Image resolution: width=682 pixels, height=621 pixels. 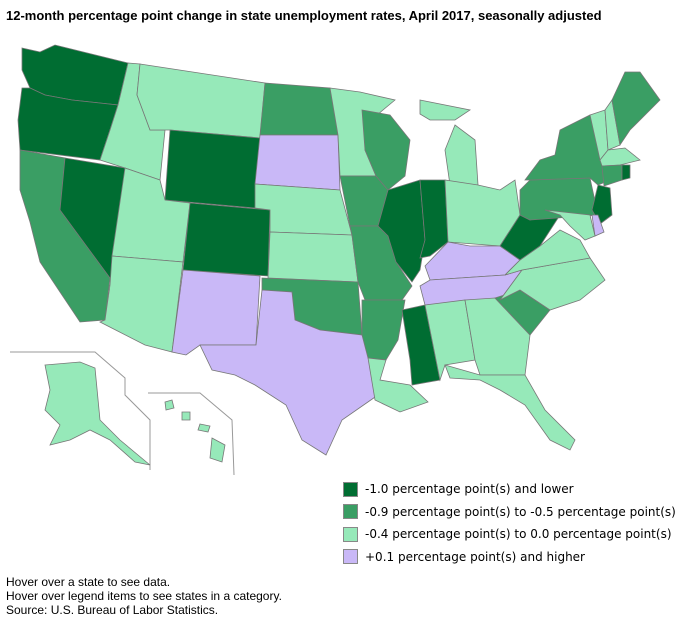 What do you see at coordinates (570, 225) in the screenshot?
I see `state-md` at bounding box center [570, 225].